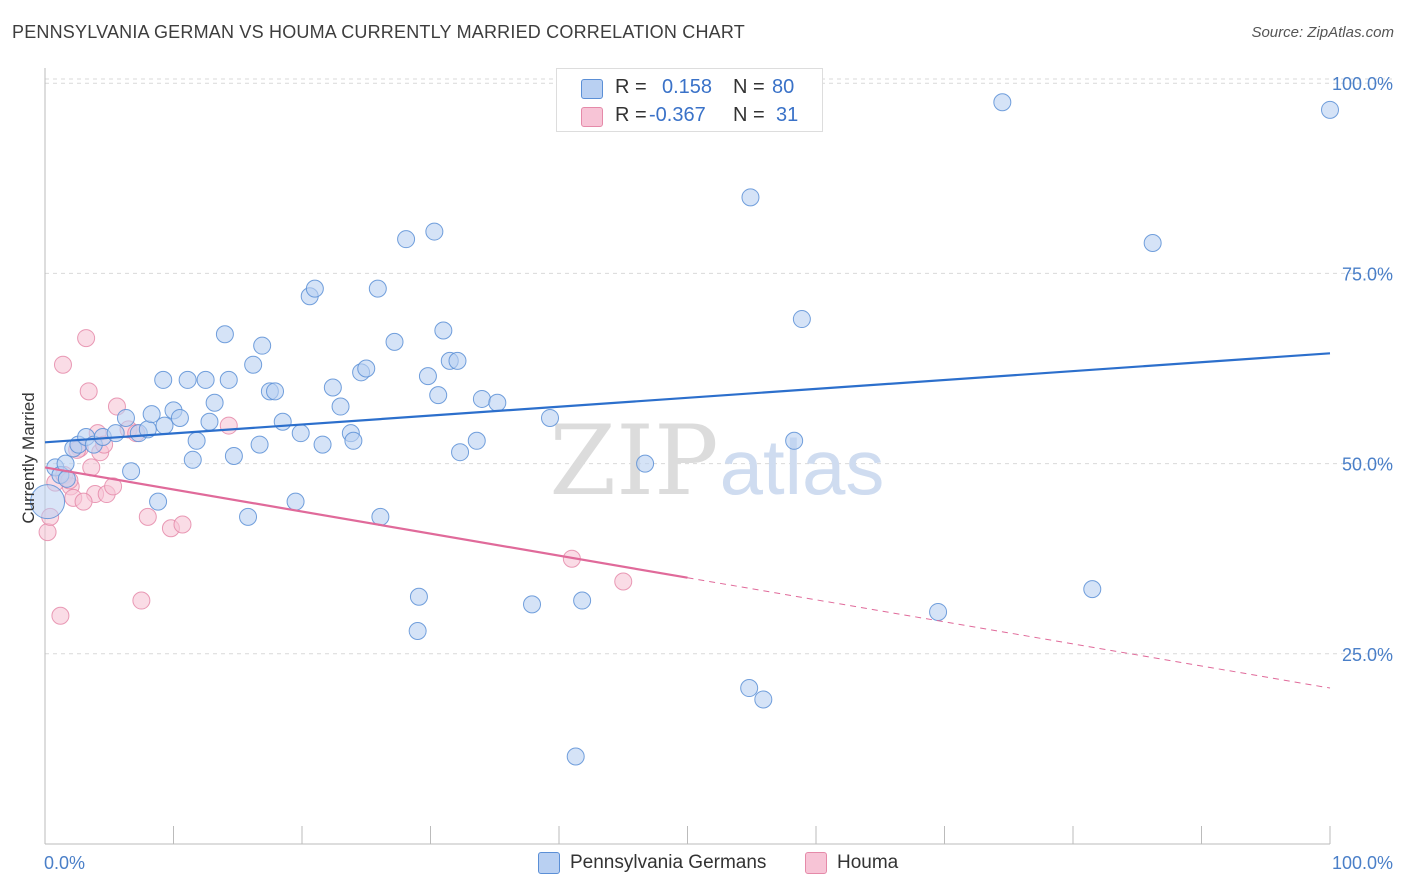 The width and height of the screenshot is (1406, 892). Describe the element at coordinates (1362, 84) in the screenshot. I see `y-tick-label: 100.0%` at that location.